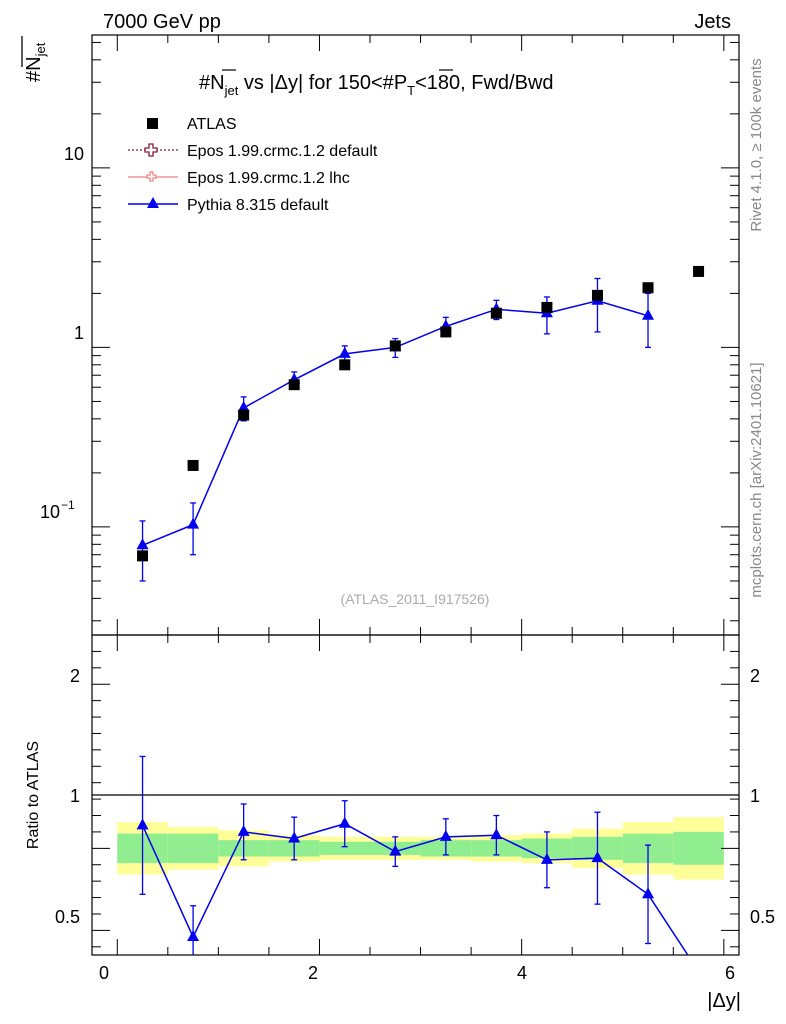 The height and width of the screenshot is (1024, 786). Describe the element at coordinates (152, 123) in the screenshot. I see `legend-atlas-marker` at that location.